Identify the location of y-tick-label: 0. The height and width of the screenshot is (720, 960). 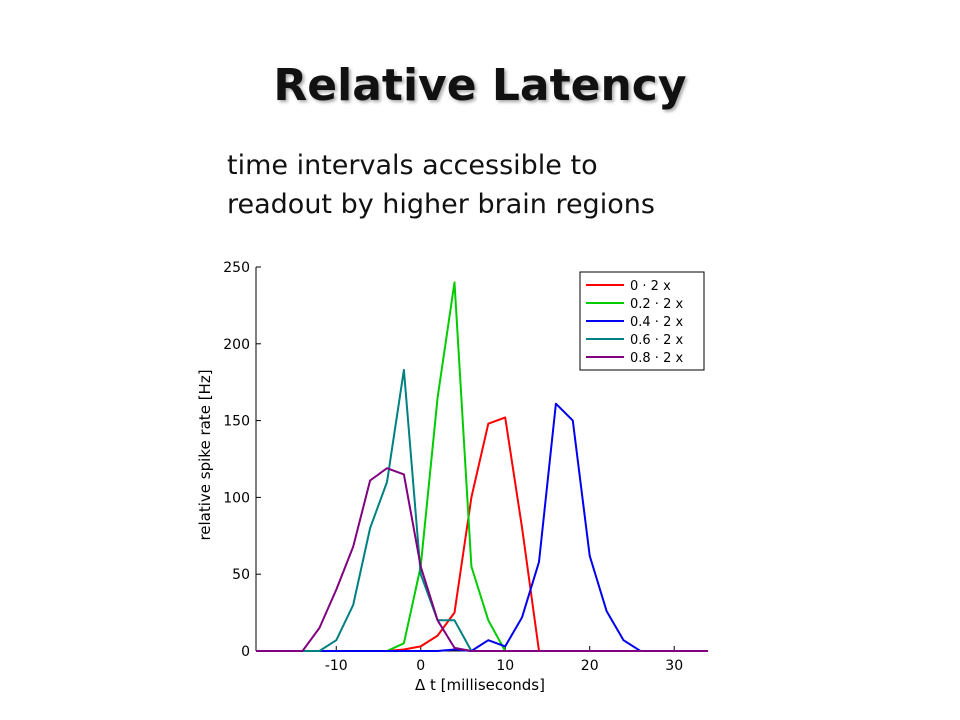
(245, 652).